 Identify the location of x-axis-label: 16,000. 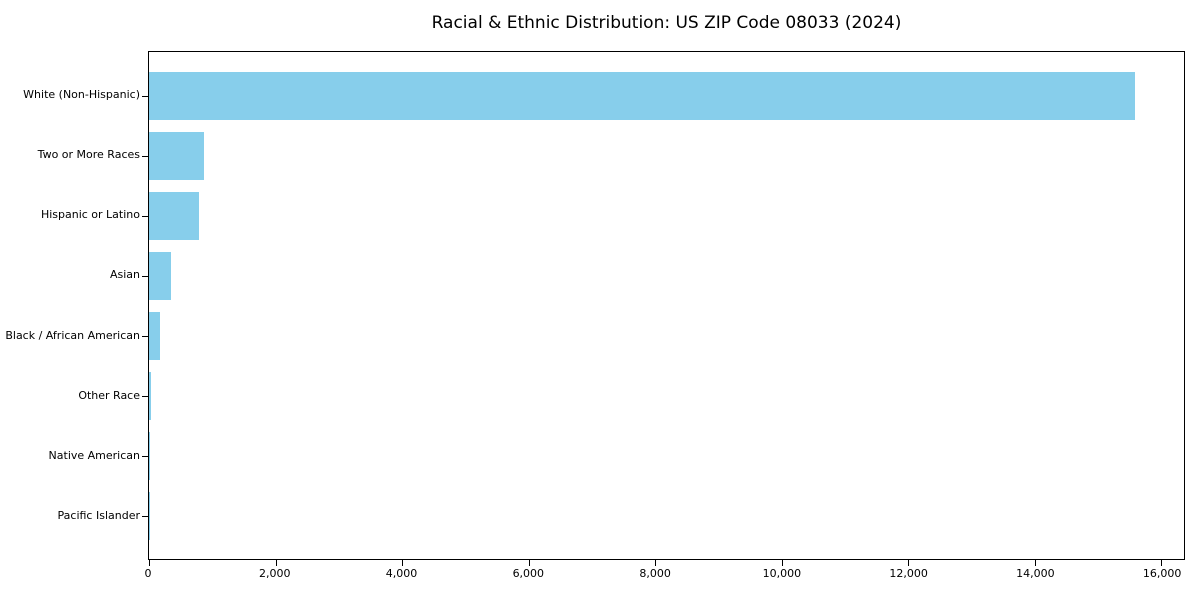
(1162, 573).